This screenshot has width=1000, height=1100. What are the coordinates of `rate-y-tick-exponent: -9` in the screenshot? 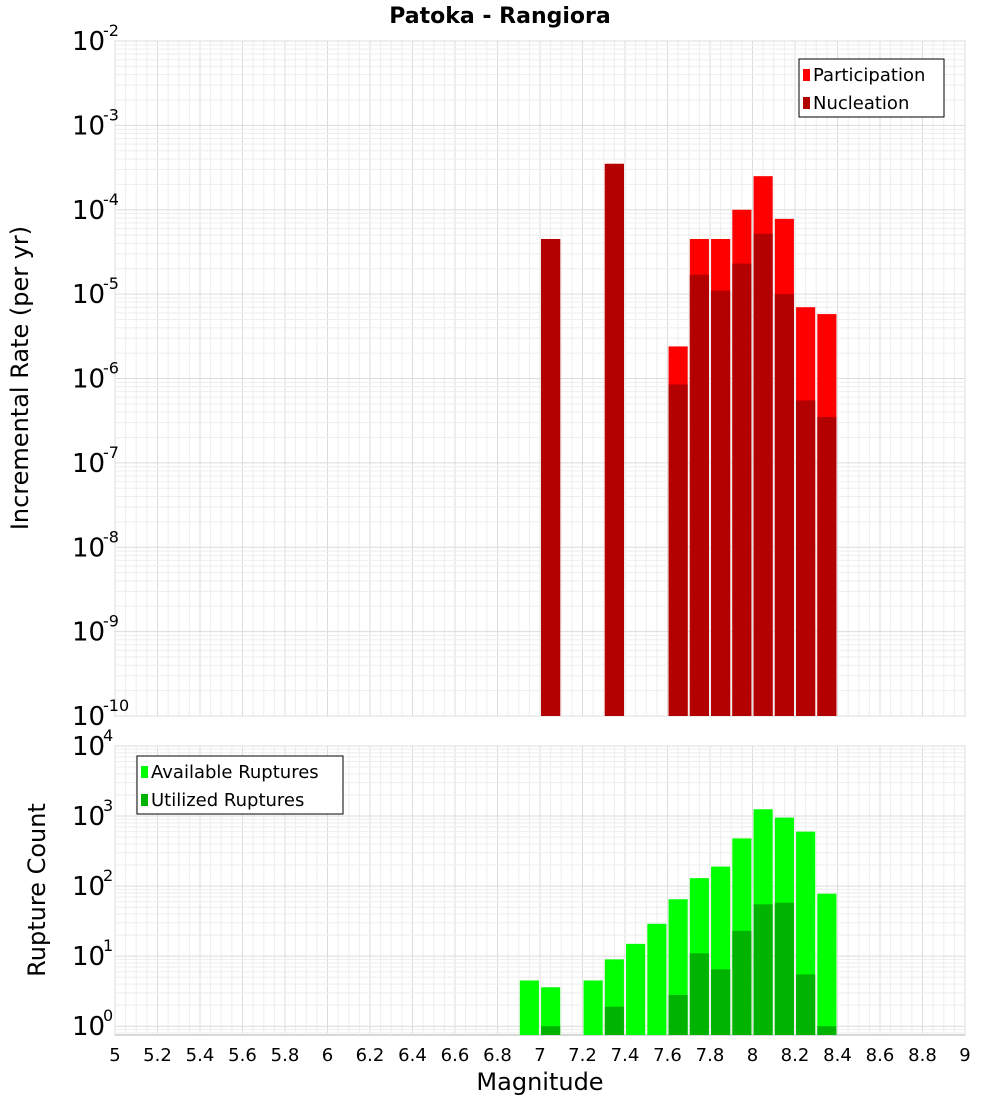 It's located at (111, 621).